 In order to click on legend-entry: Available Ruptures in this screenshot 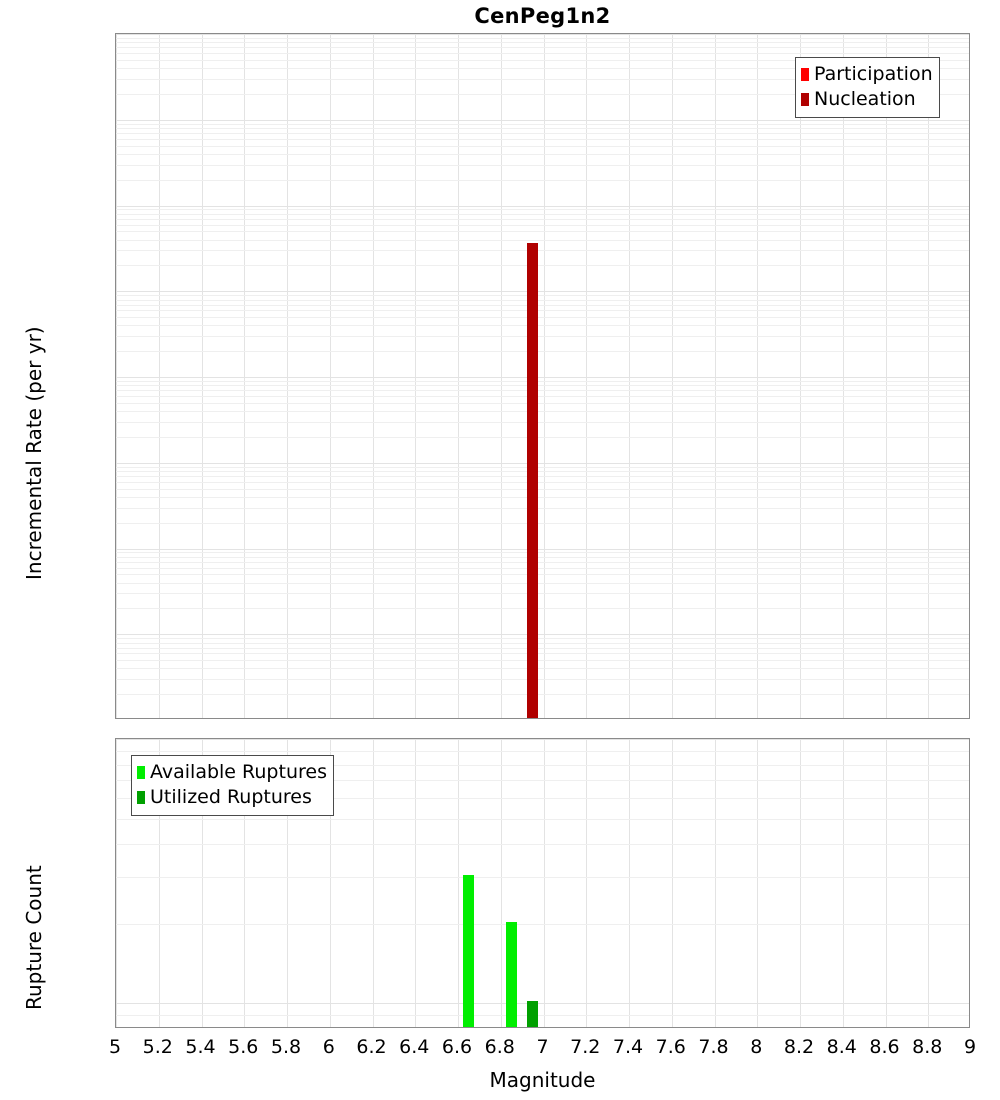, I will do `click(232, 772)`.